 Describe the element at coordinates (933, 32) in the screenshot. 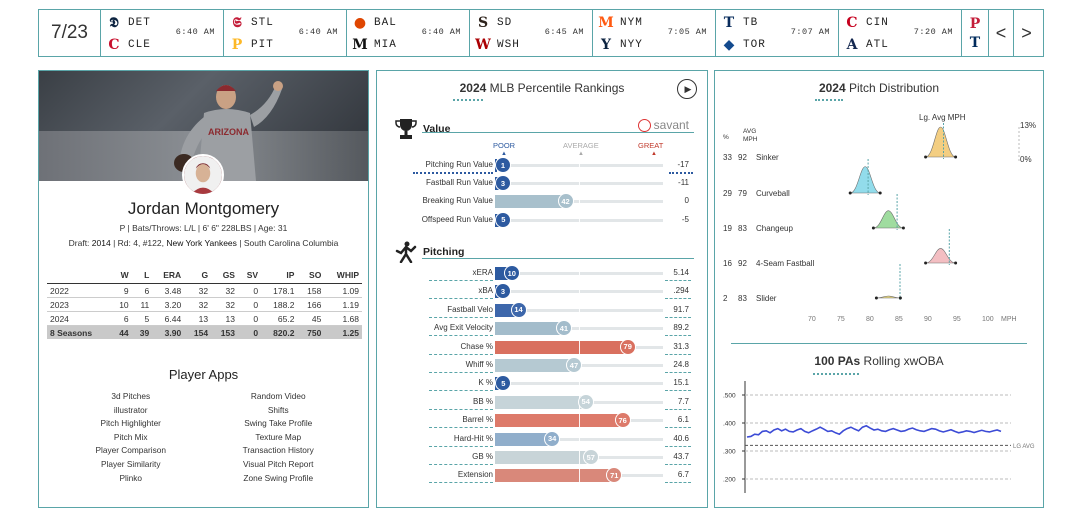

I see `game-time: 7:20 AM` at that location.